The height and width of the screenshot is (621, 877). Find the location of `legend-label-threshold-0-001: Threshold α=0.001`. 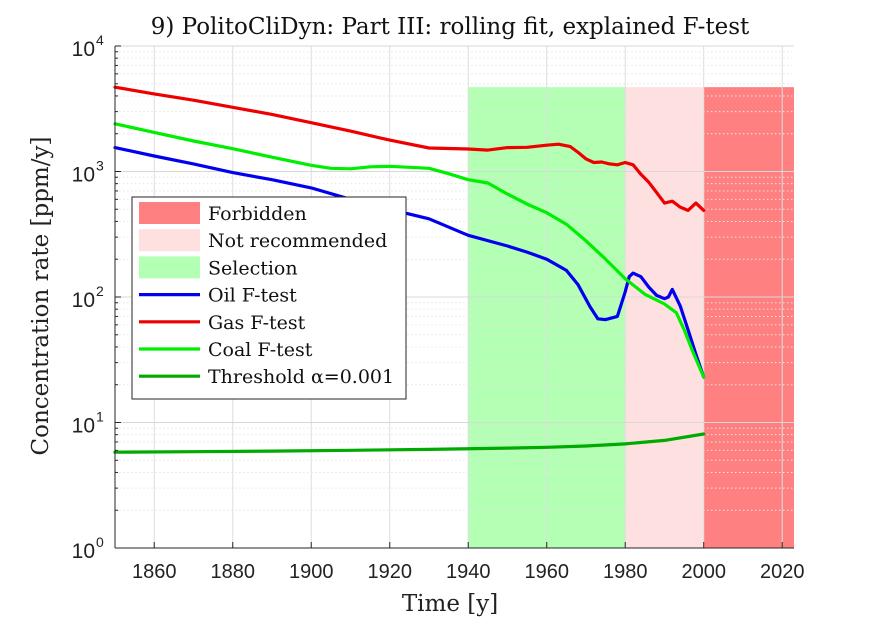

legend-label-threshold-0-001: Threshold α=0.001 is located at coordinates (301, 377).